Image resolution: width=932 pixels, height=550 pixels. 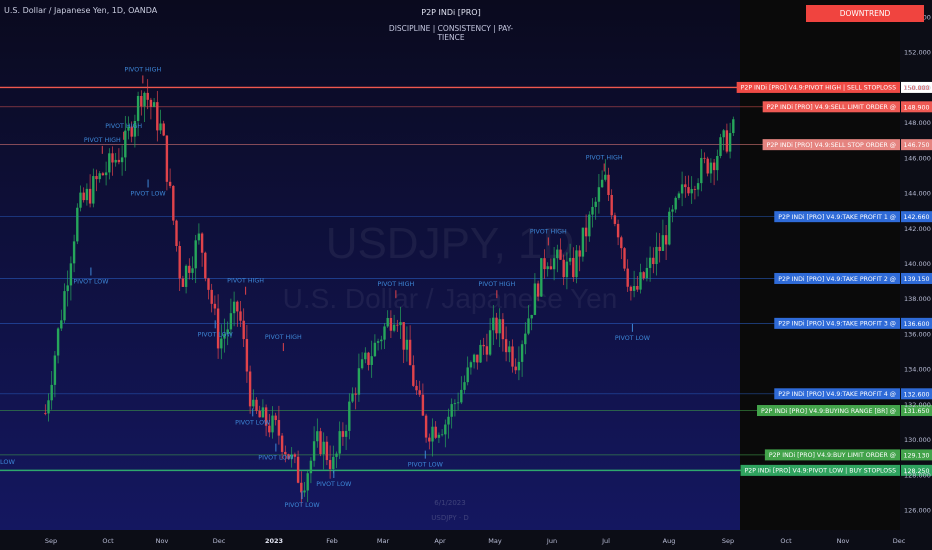 I want to click on x-tick-label: Mar, so click(x=383, y=541).